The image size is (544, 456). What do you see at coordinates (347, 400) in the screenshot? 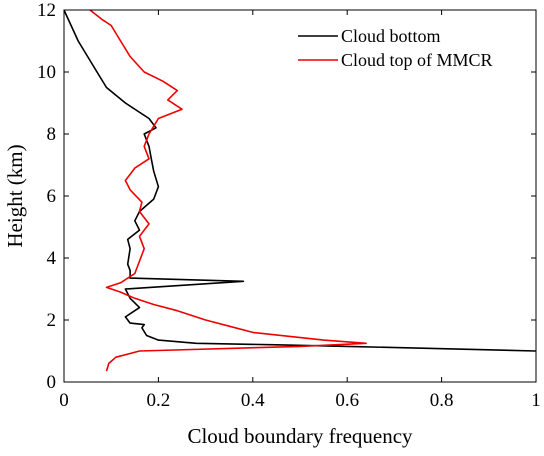
I see `x-tick-label: 0.6` at bounding box center [347, 400].